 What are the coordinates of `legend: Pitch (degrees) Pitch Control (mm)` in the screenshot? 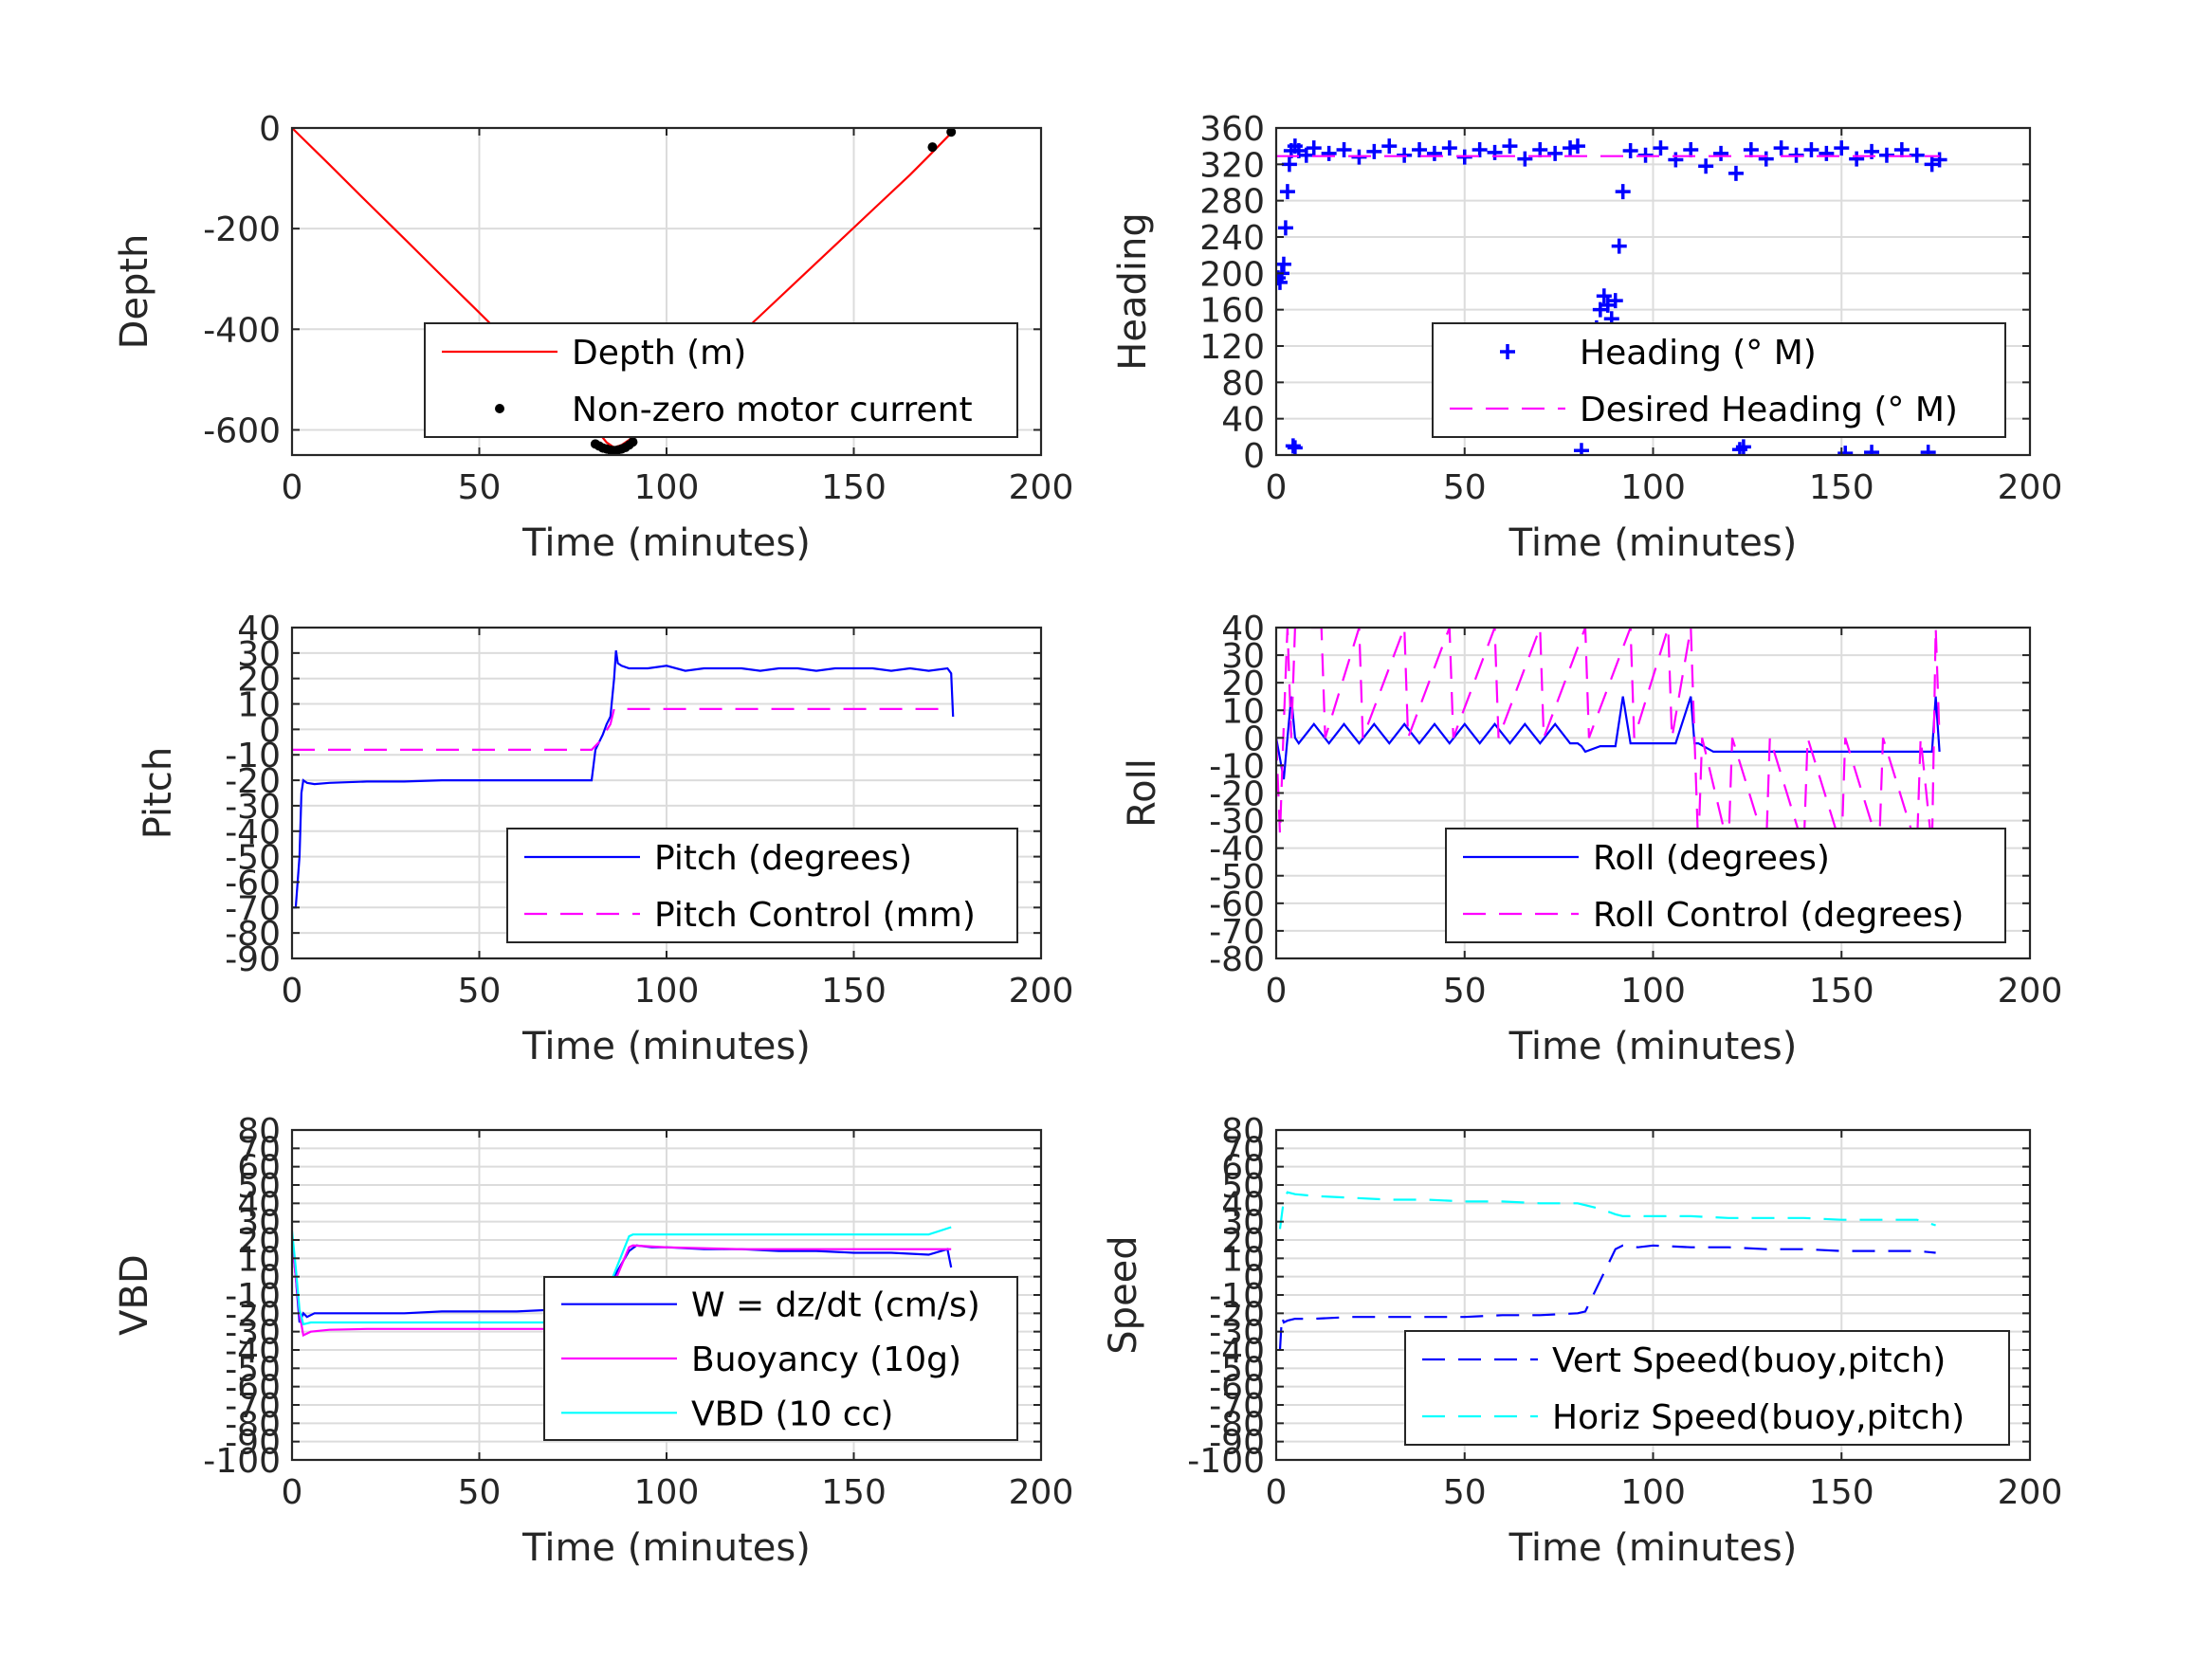 It's located at (762, 885).